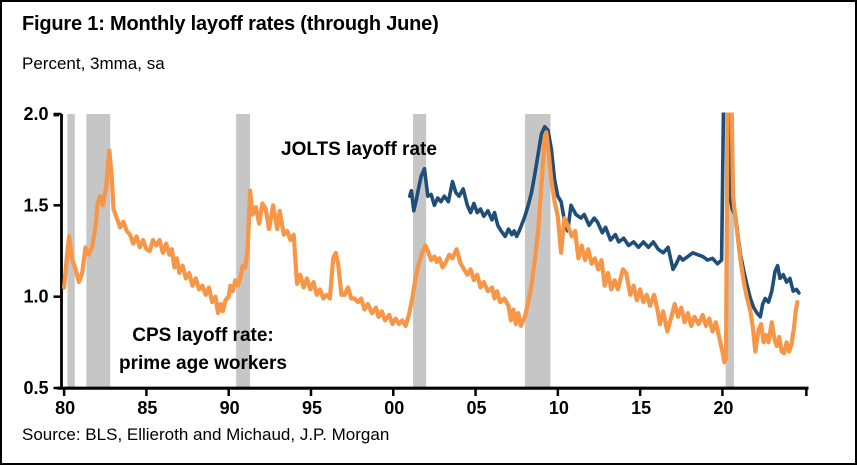 The width and height of the screenshot is (857, 465). What do you see at coordinates (35, 205) in the screenshot?
I see `y-tick-label: 1.5` at bounding box center [35, 205].